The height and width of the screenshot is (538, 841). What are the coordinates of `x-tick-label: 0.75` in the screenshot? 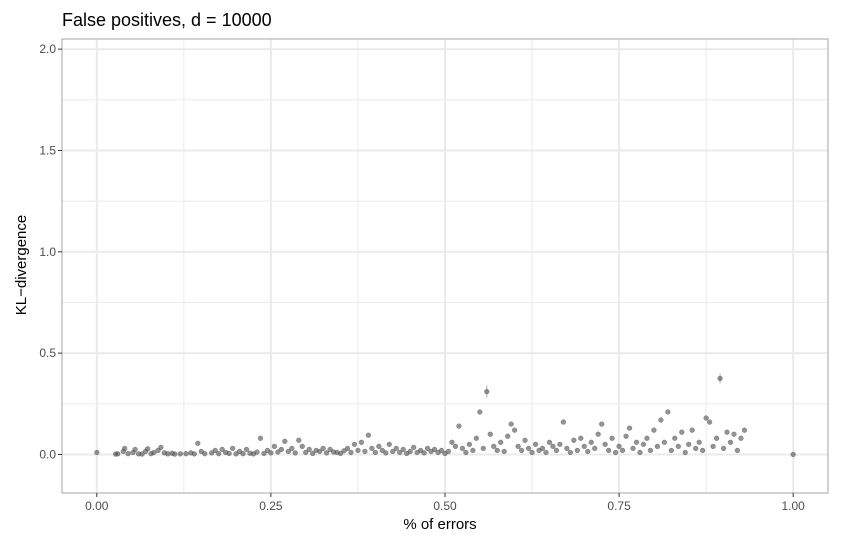 It's located at (619, 506).